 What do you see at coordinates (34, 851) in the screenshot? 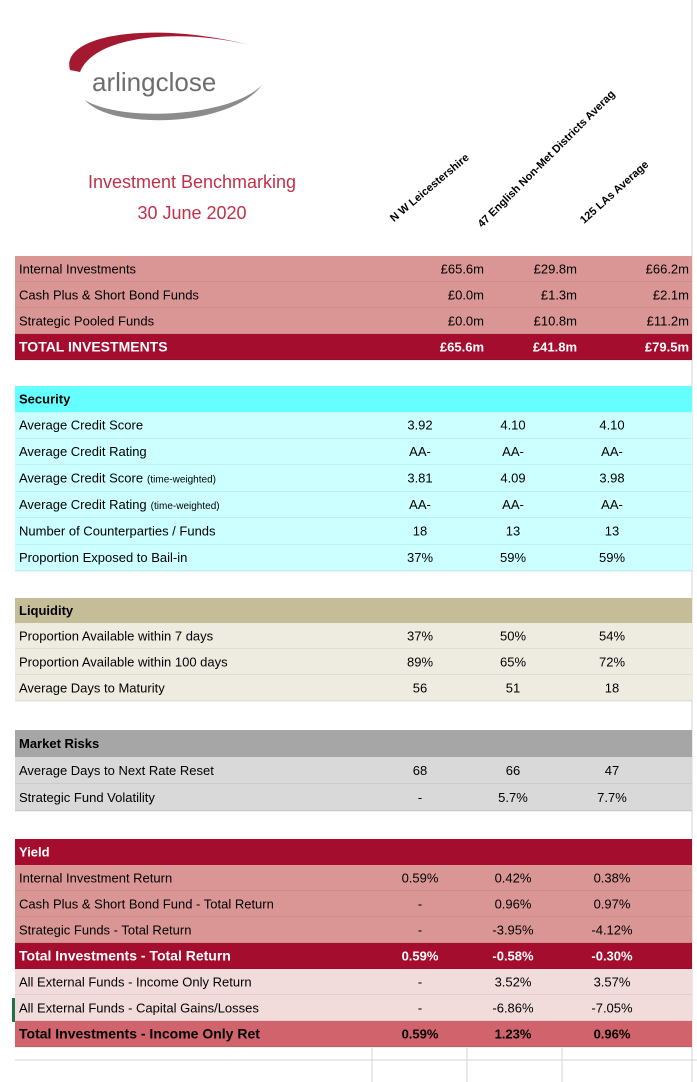
I see `section-title: Yield` at bounding box center [34, 851].